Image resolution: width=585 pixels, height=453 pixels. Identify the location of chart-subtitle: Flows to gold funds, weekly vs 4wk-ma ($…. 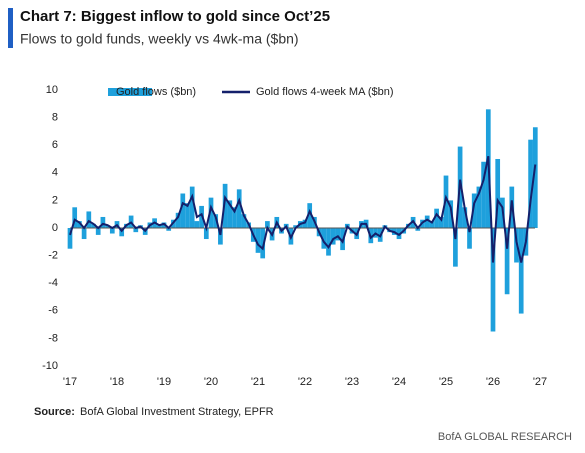
(159, 39).